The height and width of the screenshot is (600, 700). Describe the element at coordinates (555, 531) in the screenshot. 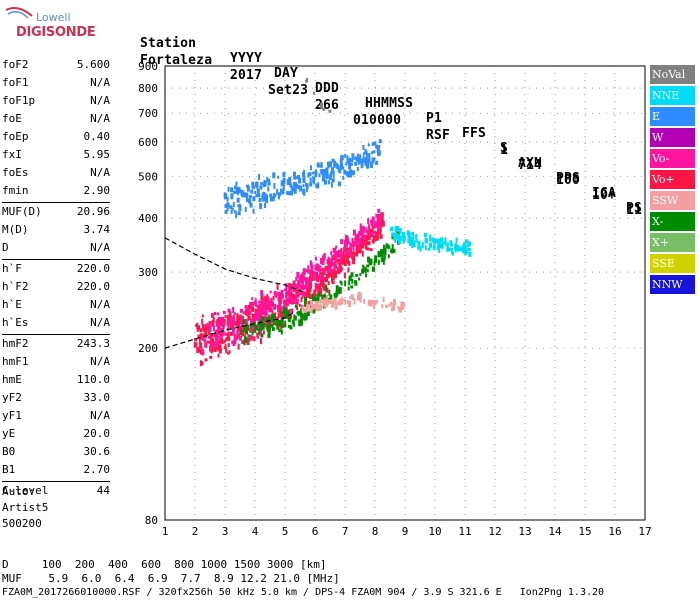

I see `x-tick-label: 14` at that location.